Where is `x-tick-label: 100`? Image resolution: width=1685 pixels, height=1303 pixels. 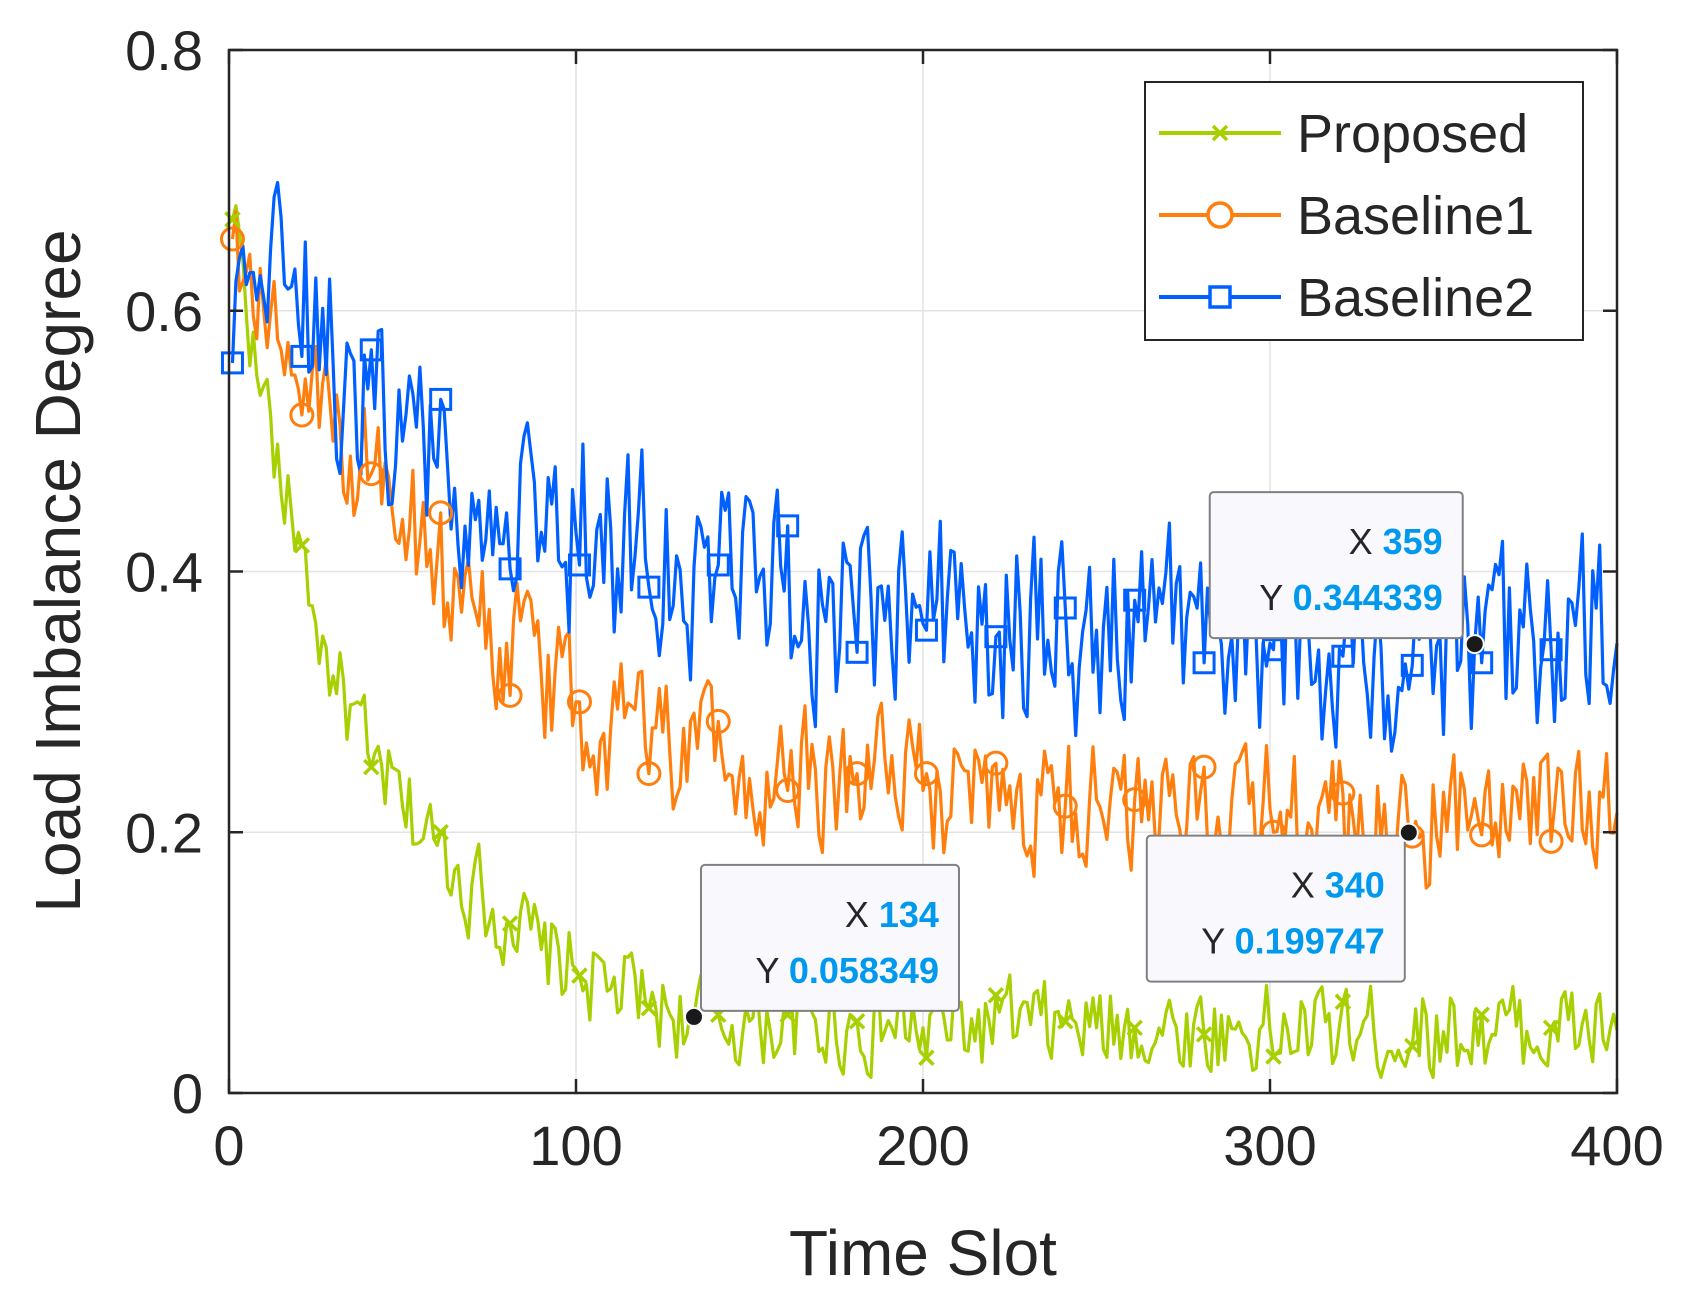 x-tick-label: 100 is located at coordinates (575, 1145).